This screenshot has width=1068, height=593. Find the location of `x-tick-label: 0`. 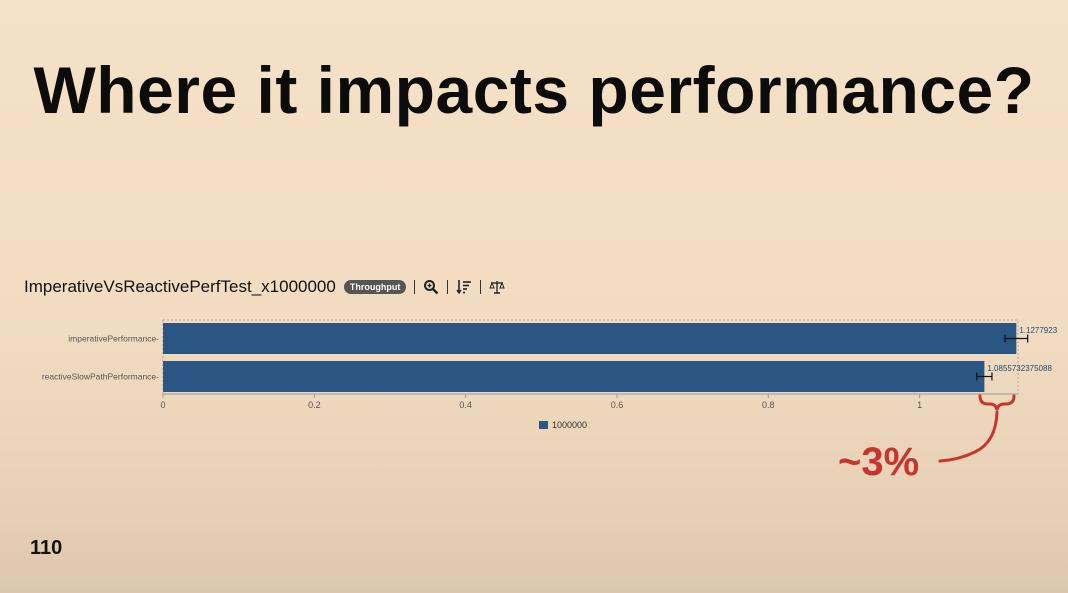

x-tick-label: 0 is located at coordinates (162, 405).